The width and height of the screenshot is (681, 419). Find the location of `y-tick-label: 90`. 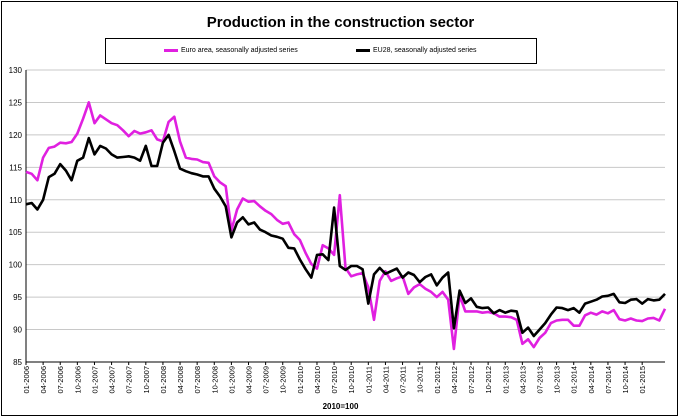

y-tick-label: 90 is located at coordinates (17, 330).